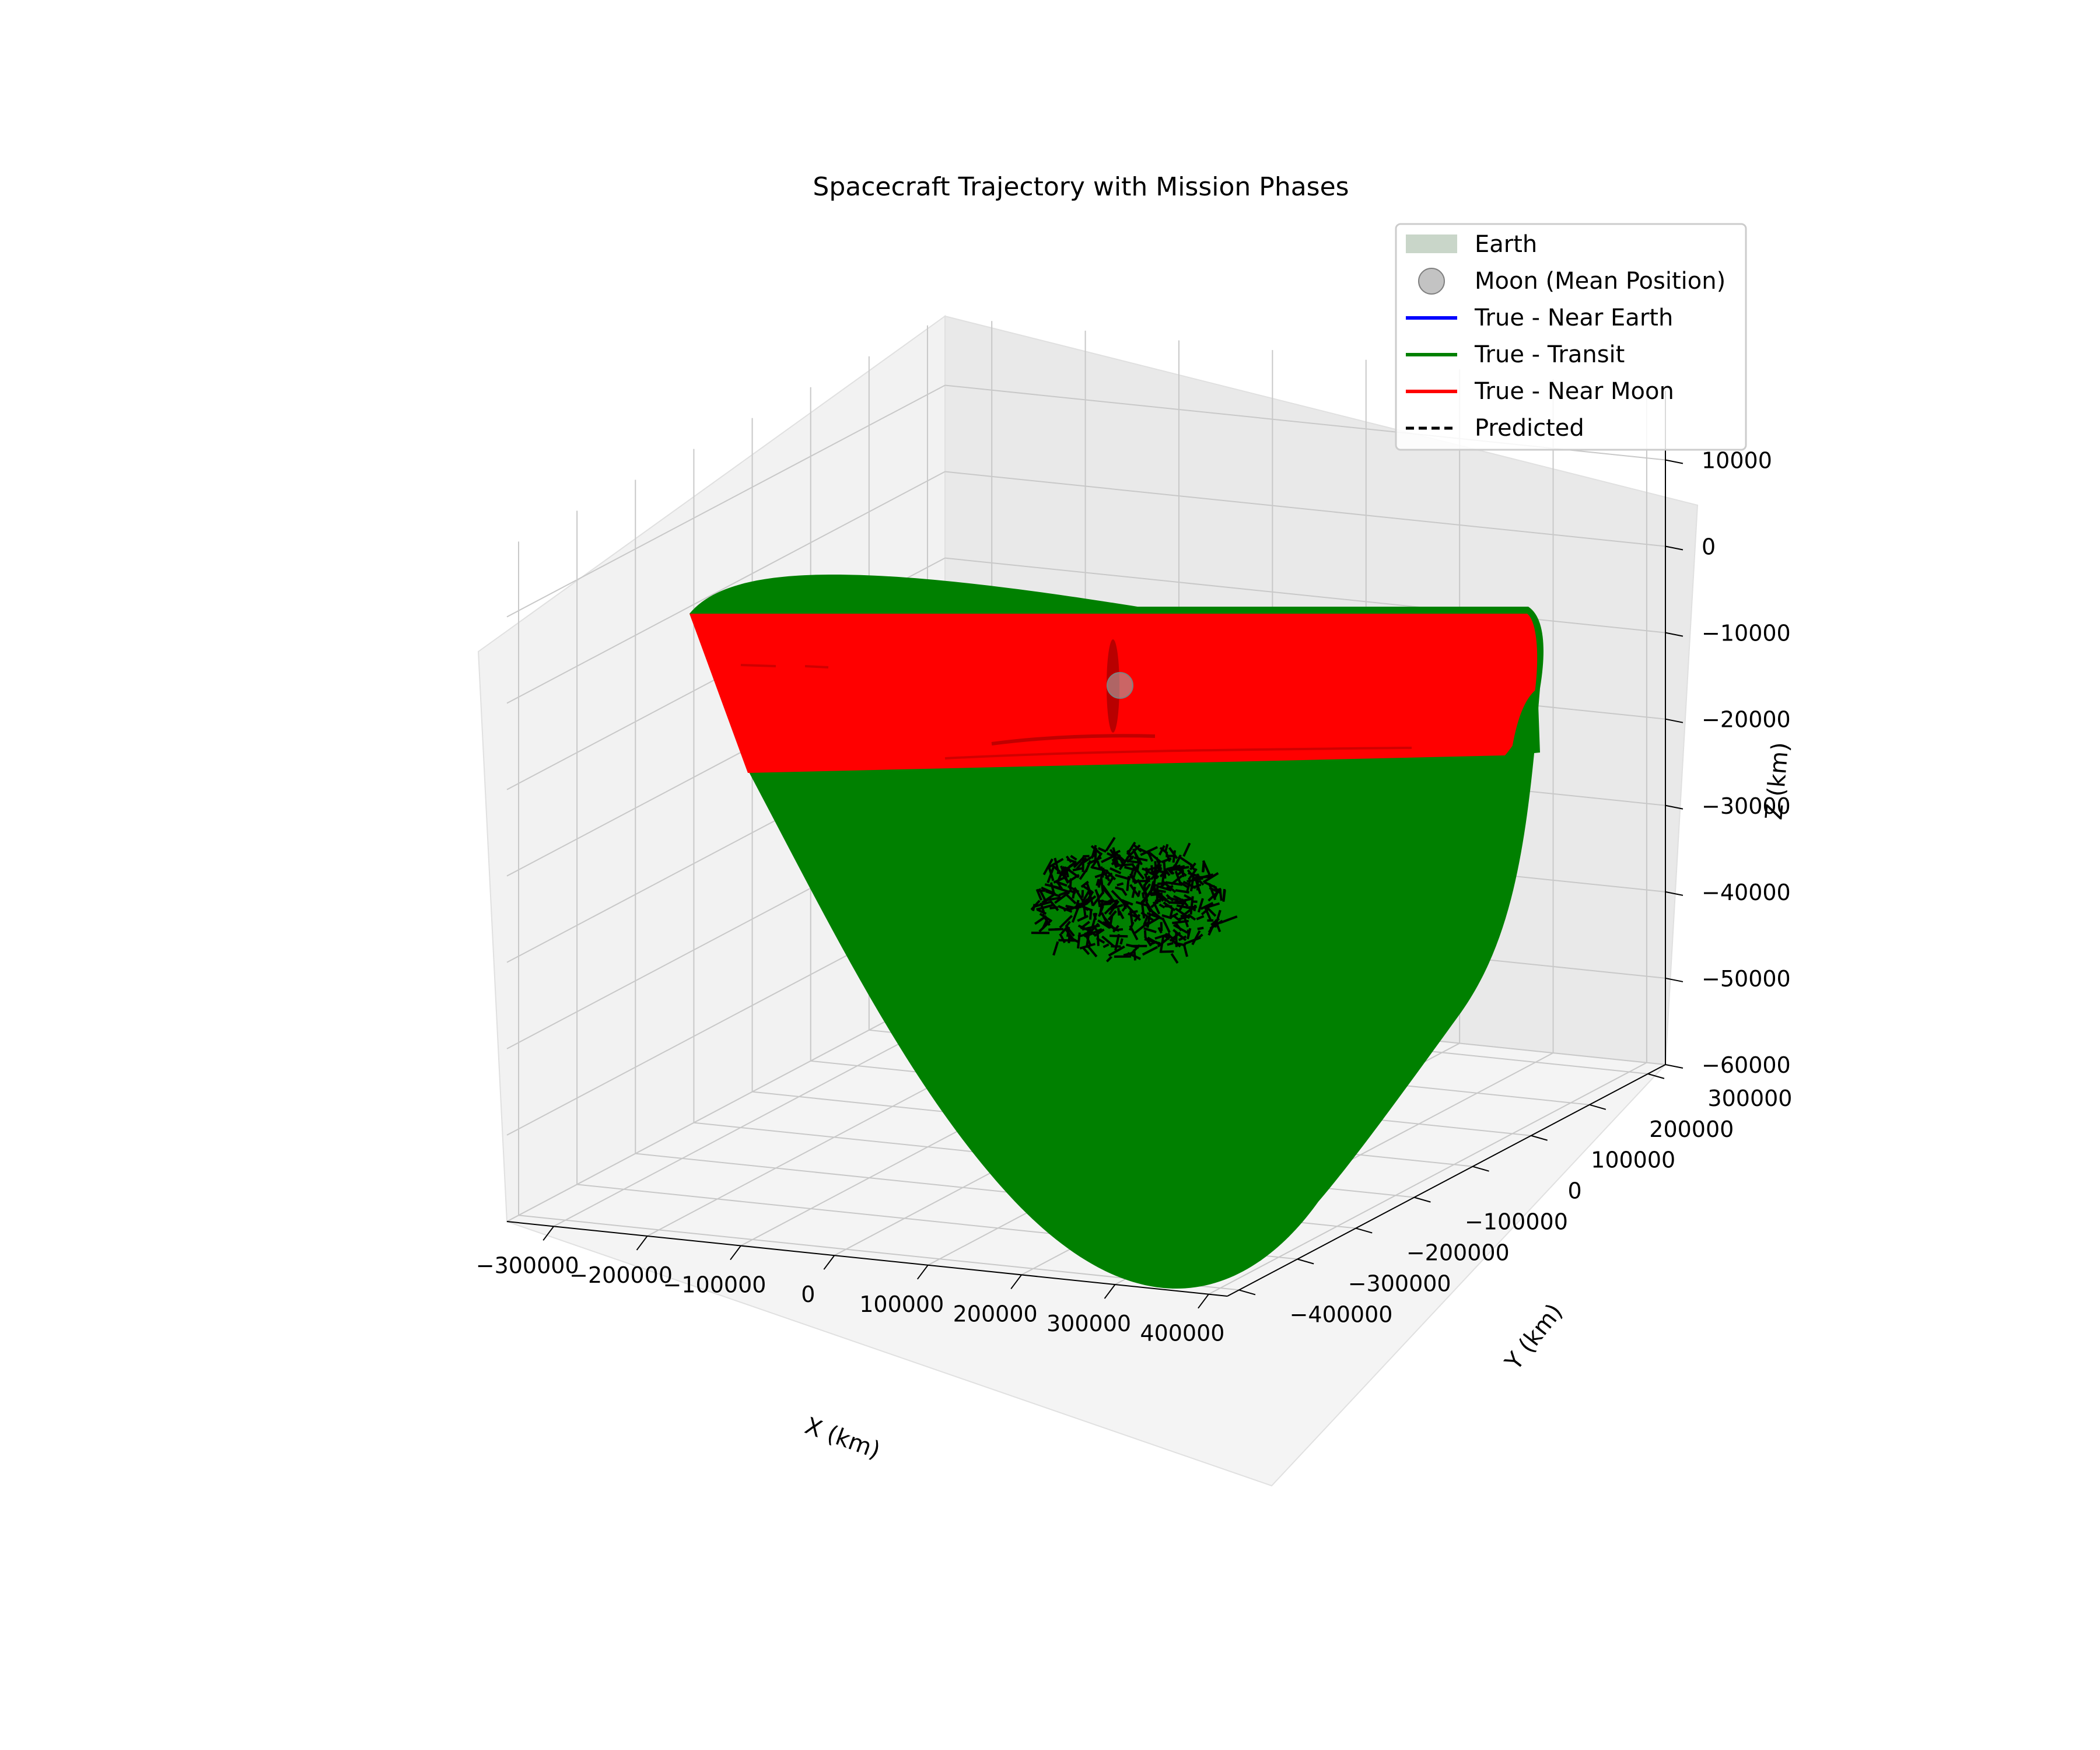 Image resolution: width=2100 pixels, height=1750 pixels. I want to click on x-tick-label: 100000, so click(901, 1304).